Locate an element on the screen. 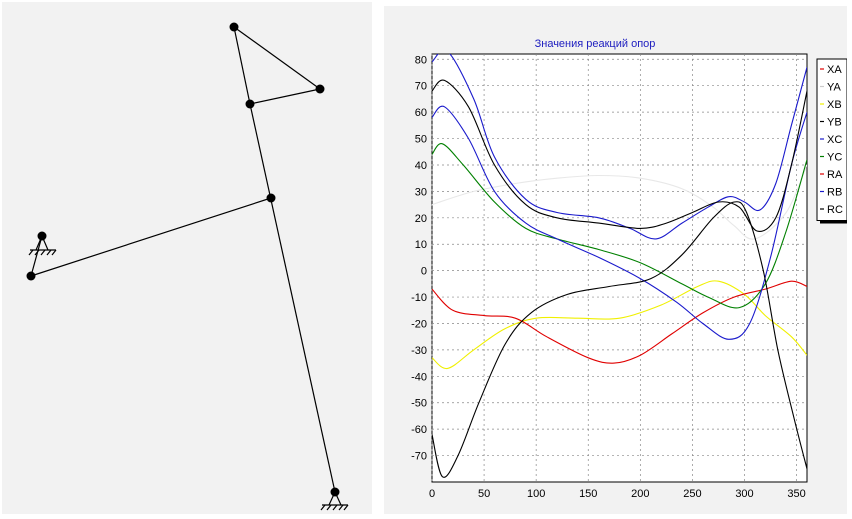  legend-label-rc: RC is located at coordinates (835, 210).